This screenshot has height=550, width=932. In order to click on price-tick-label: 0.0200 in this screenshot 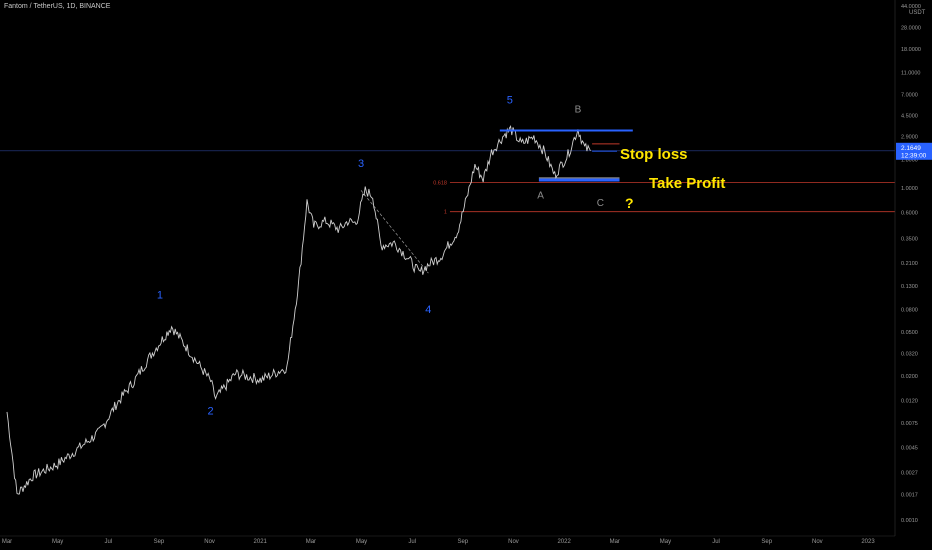, I will do `click(909, 377)`.